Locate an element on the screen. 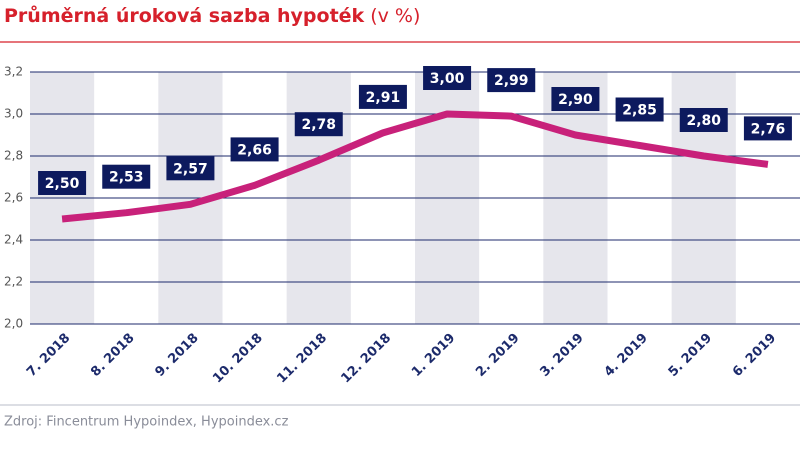  x-tick-label: 8. 2018 is located at coordinates (112, 355).